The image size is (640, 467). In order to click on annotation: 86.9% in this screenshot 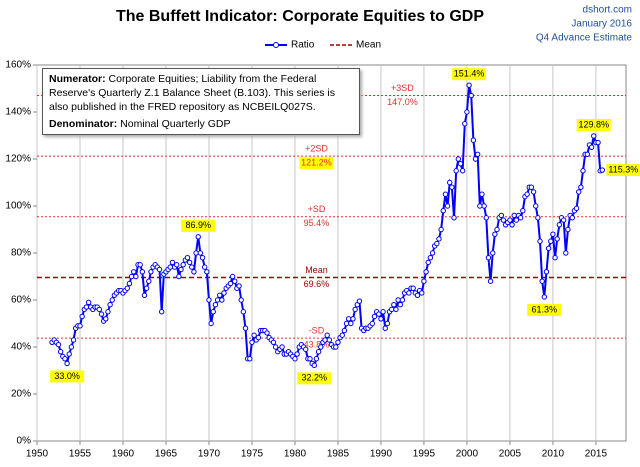, I will do `click(198, 225)`.